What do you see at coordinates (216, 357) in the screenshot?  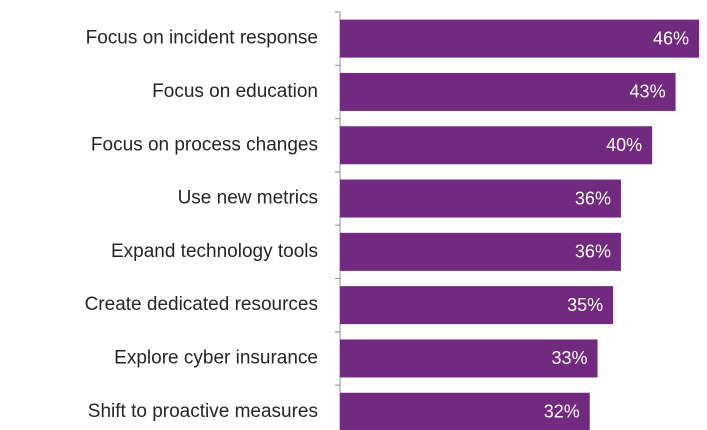 I see `category-label: Explore cyber insurance` at bounding box center [216, 357].